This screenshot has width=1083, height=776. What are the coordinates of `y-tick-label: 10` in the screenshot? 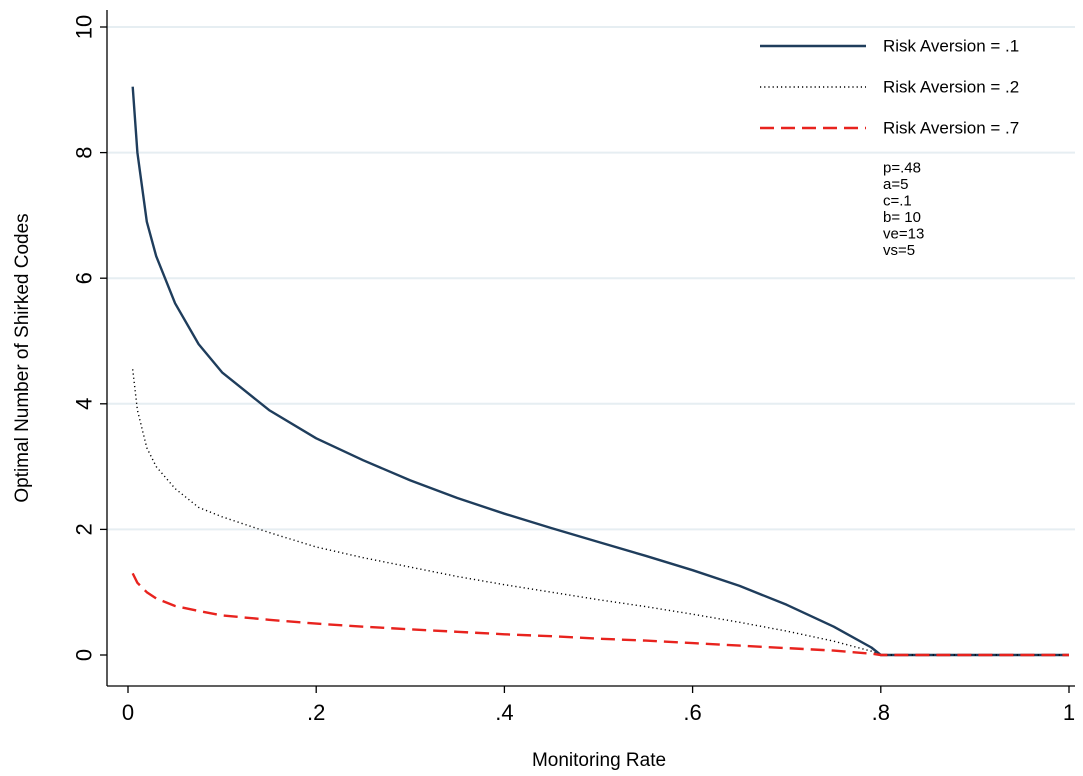 It's located at (84, 27).